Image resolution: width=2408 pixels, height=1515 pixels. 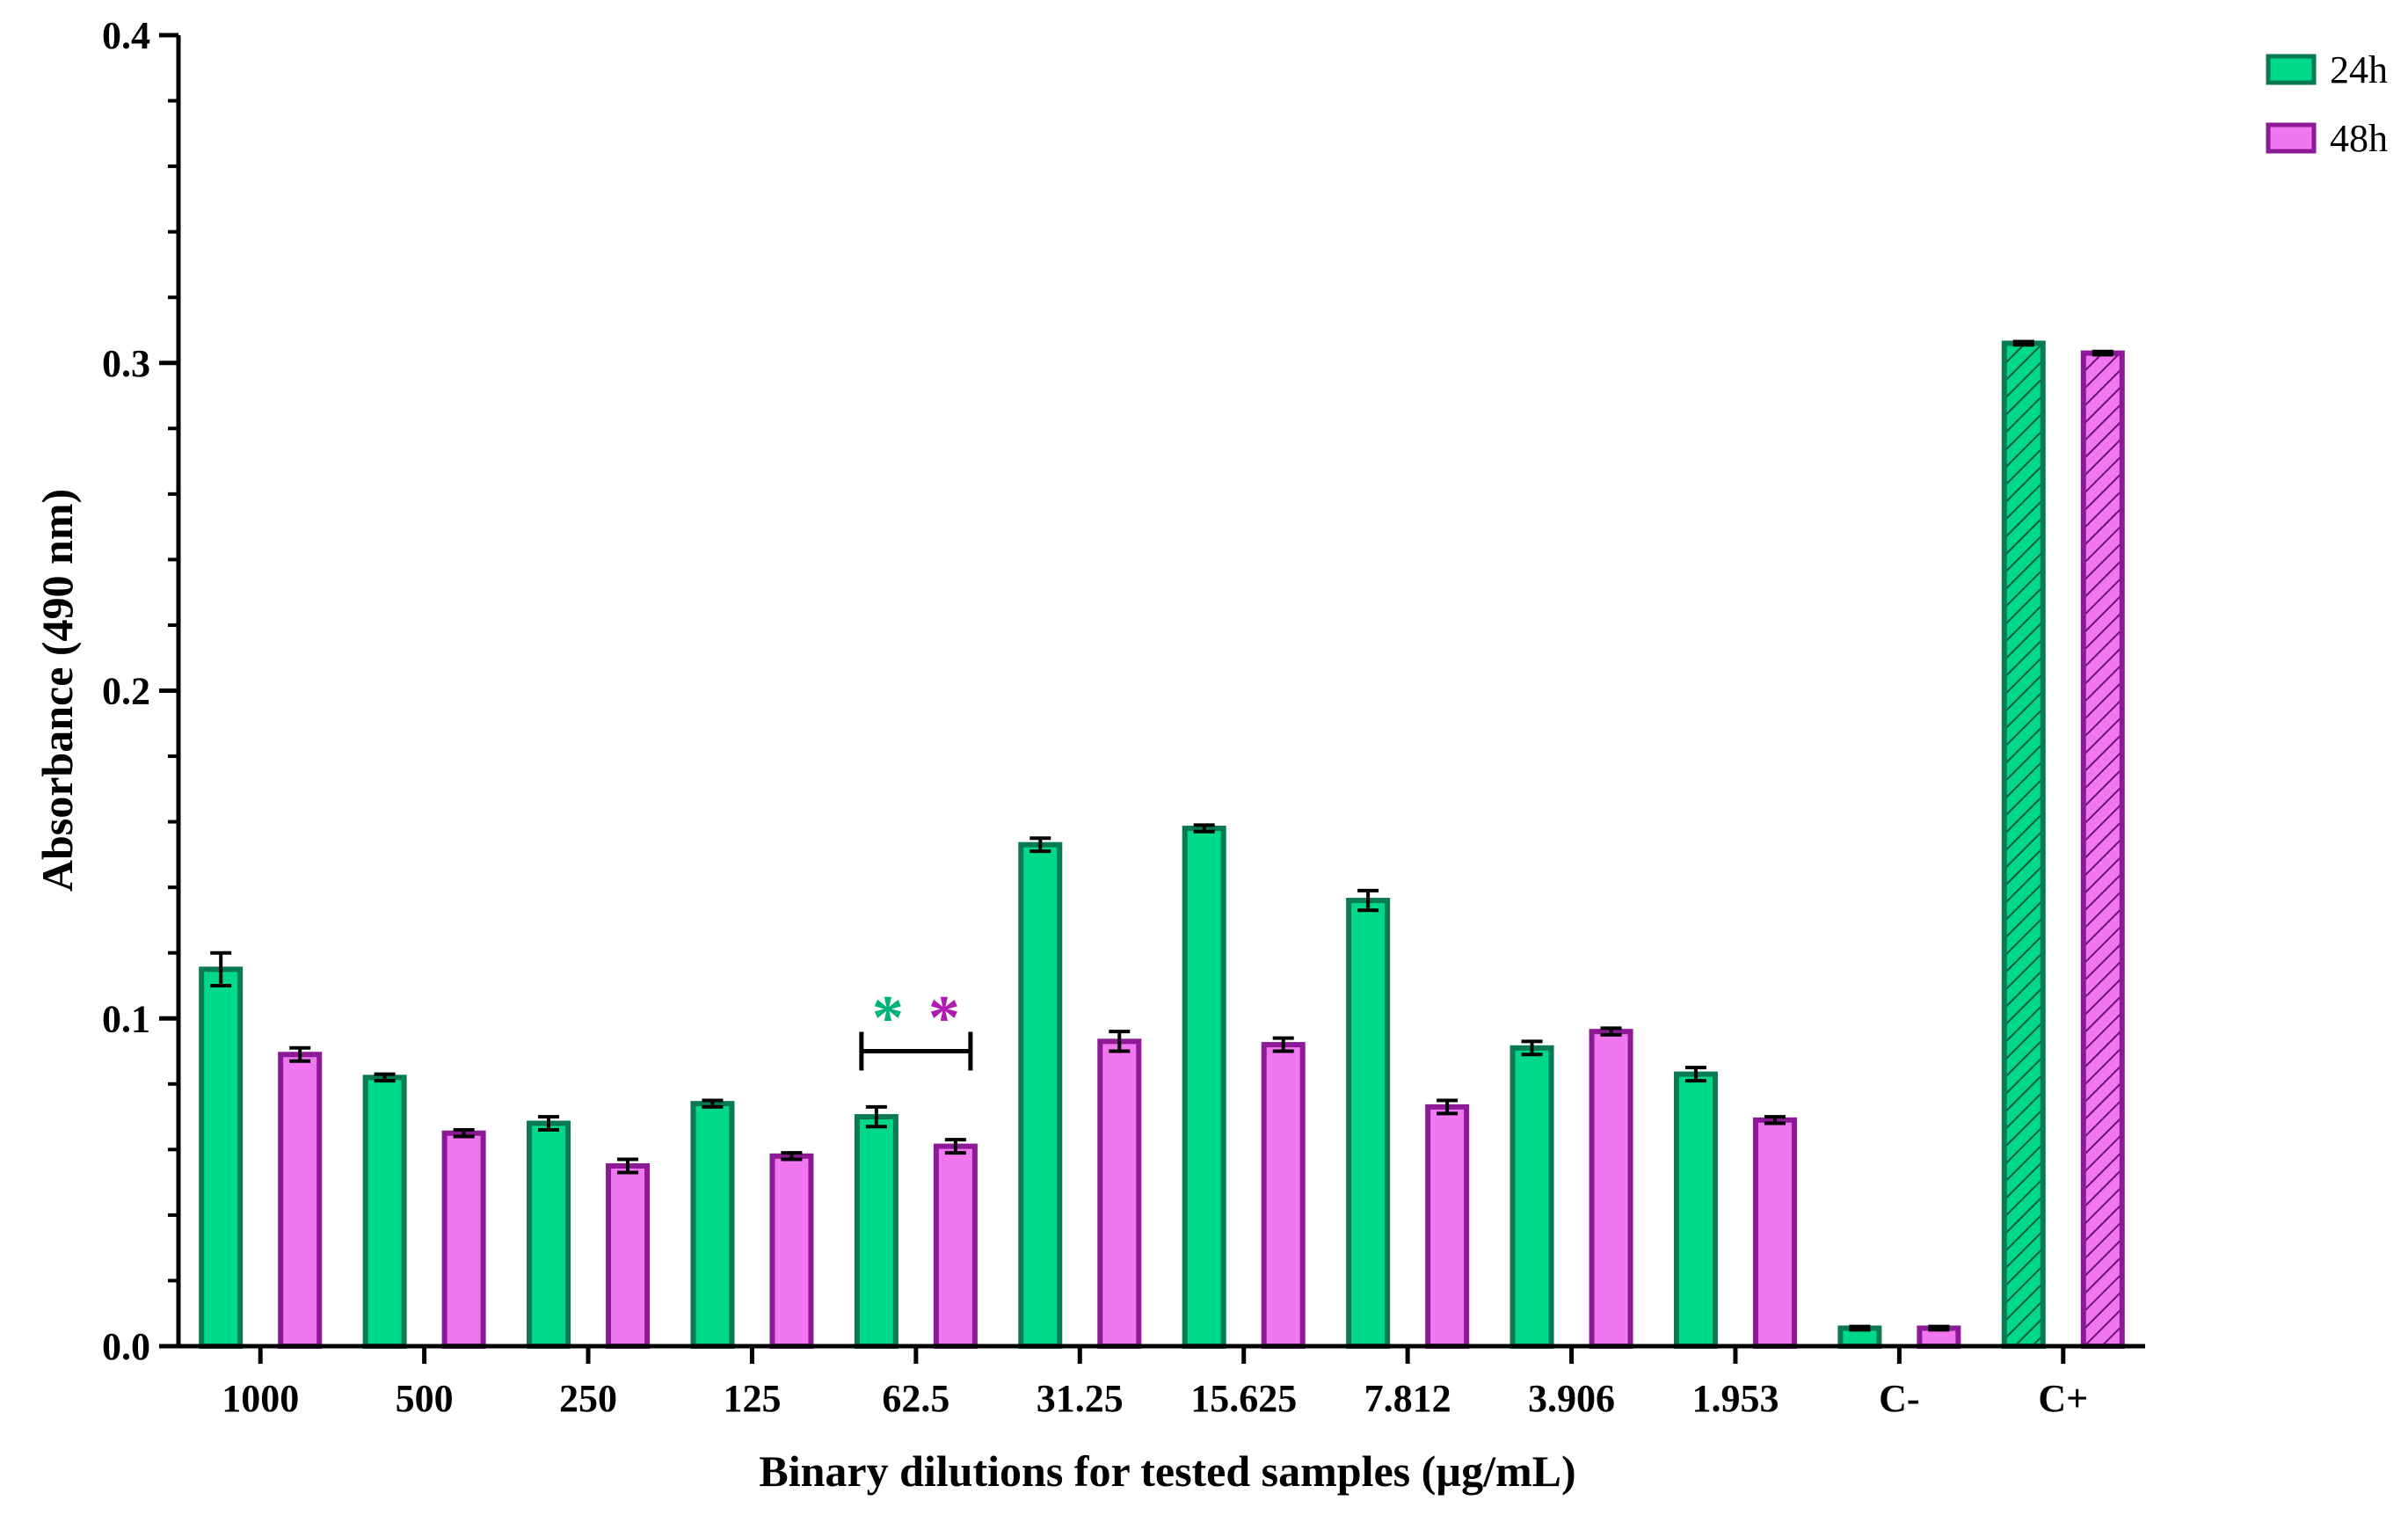 What do you see at coordinates (1204, 1087) in the screenshot?
I see `bar-24h-15.625` at bounding box center [1204, 1087].